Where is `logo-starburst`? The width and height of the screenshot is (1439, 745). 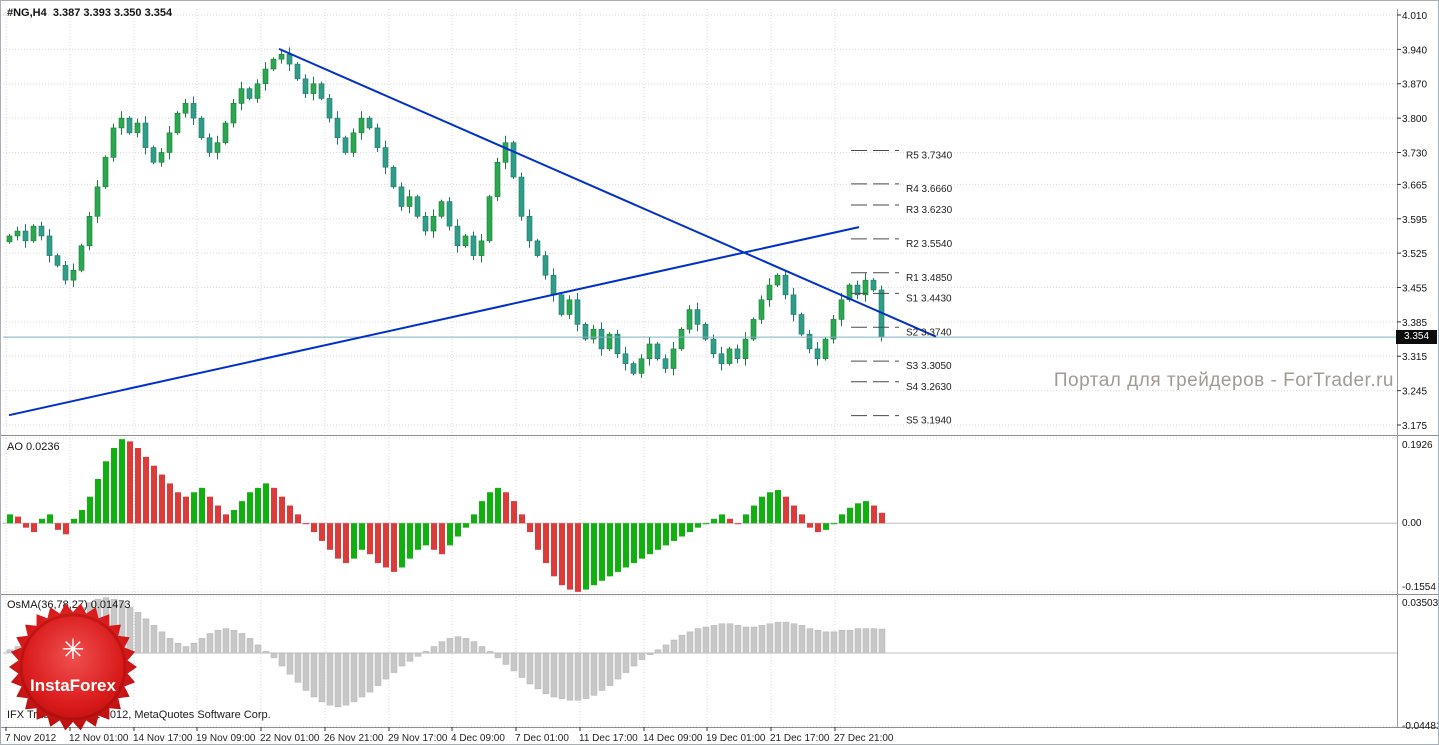 logo-starburst is located at coordinates (73, 667).